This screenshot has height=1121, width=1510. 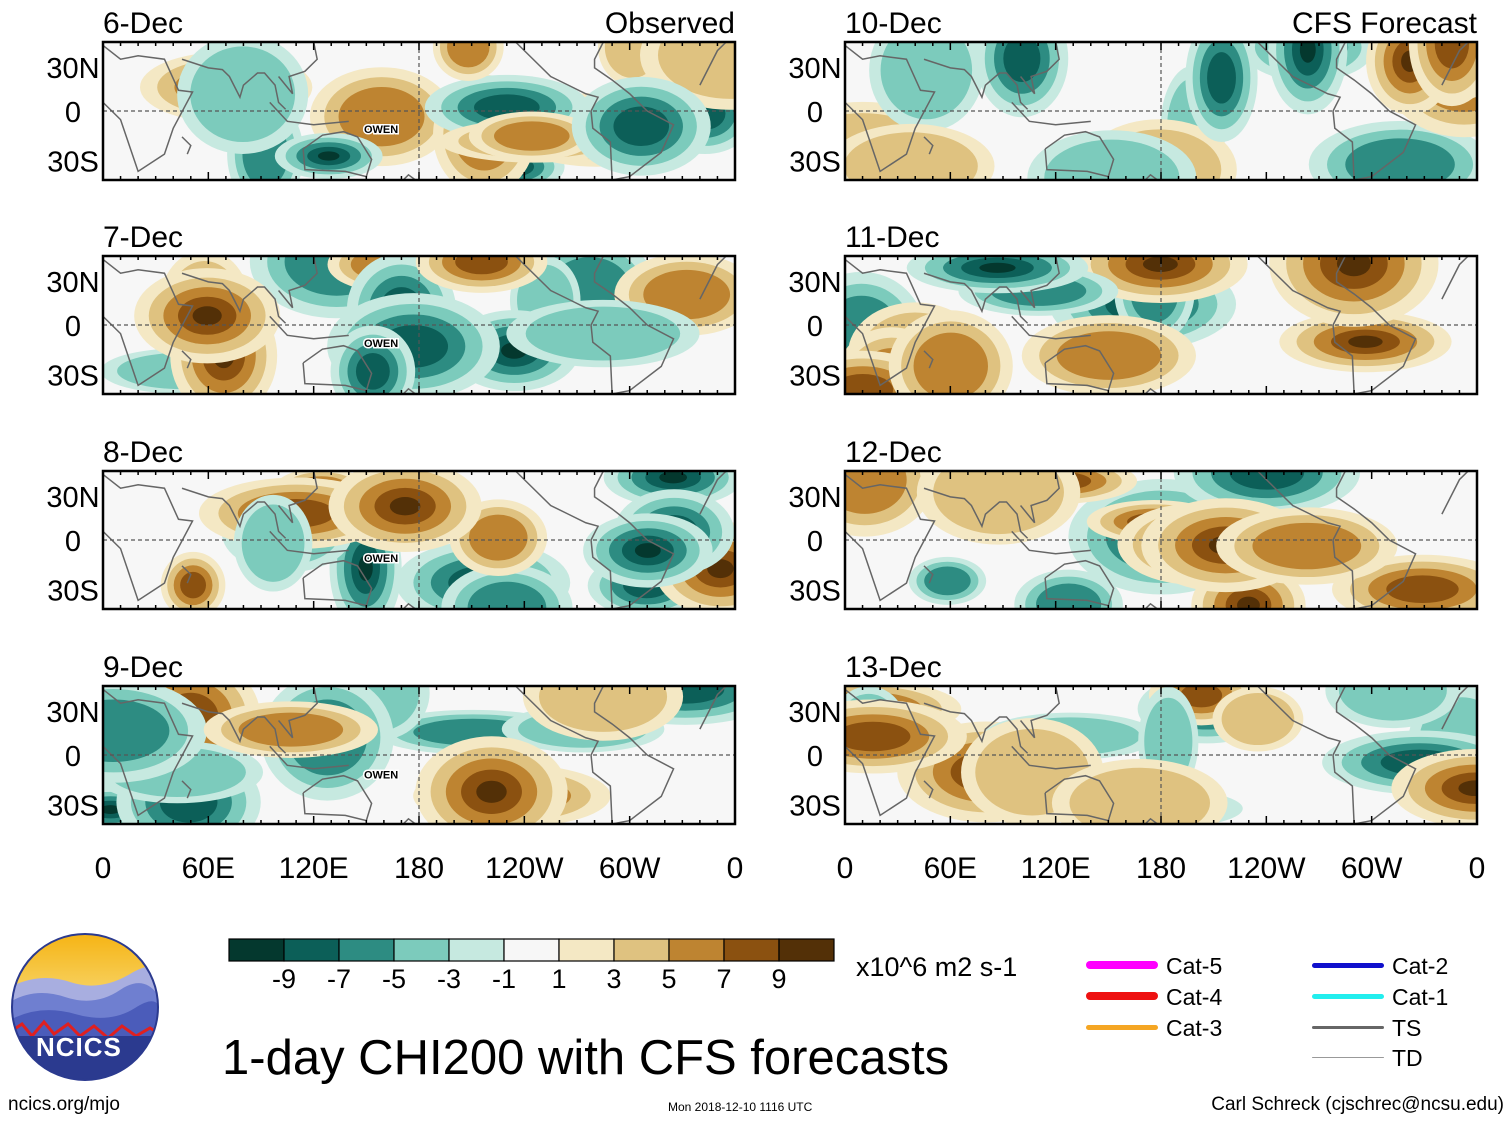 What do you see at coordinates (393, 979) in the screenshot?
I see `colorbar-tick-label: -5` at bounding box center [393, 979].